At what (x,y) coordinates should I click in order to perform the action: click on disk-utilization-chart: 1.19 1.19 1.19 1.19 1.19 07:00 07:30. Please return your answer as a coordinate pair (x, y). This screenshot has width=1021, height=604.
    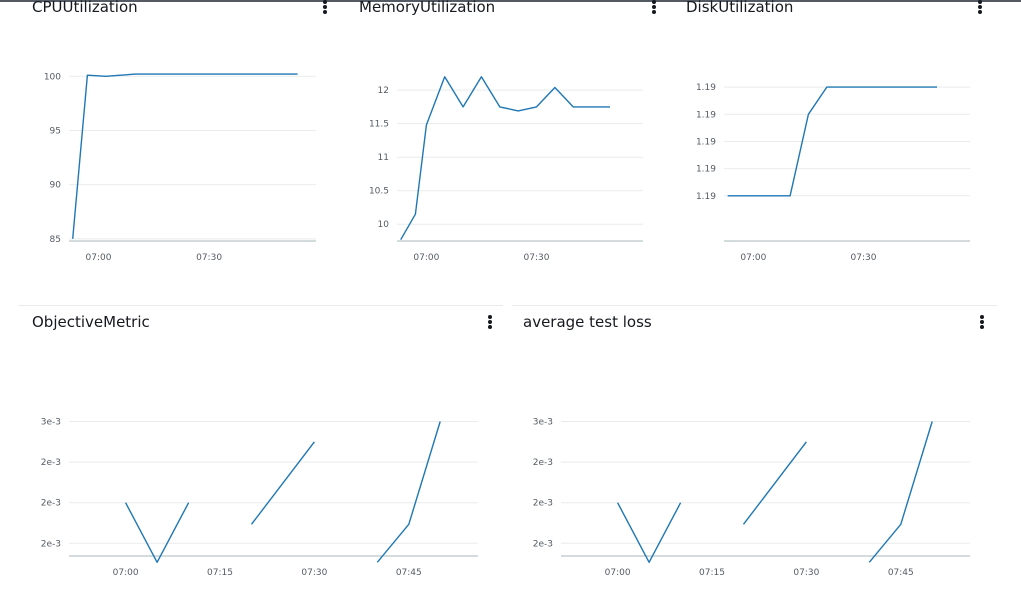
    Looking at the image, I should click on (833, 173).